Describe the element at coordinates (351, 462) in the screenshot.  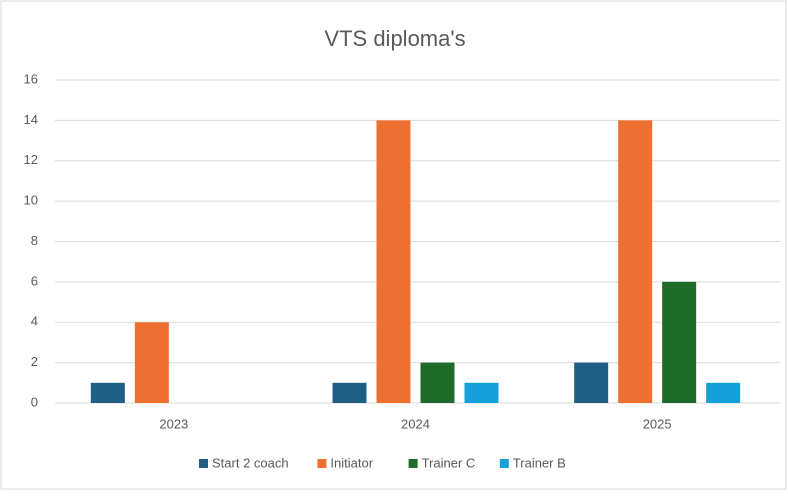
I see `legend-label: Initiator` at that location.